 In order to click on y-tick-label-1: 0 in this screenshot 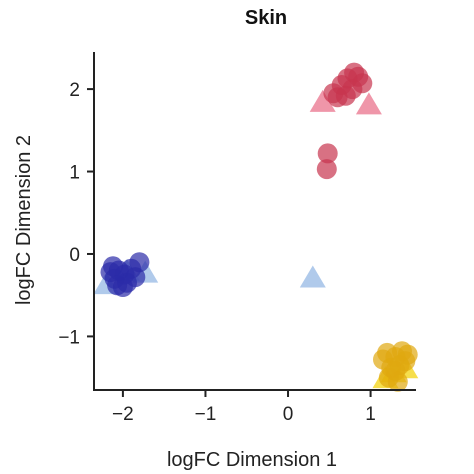, I will do `click(74, 255)`.